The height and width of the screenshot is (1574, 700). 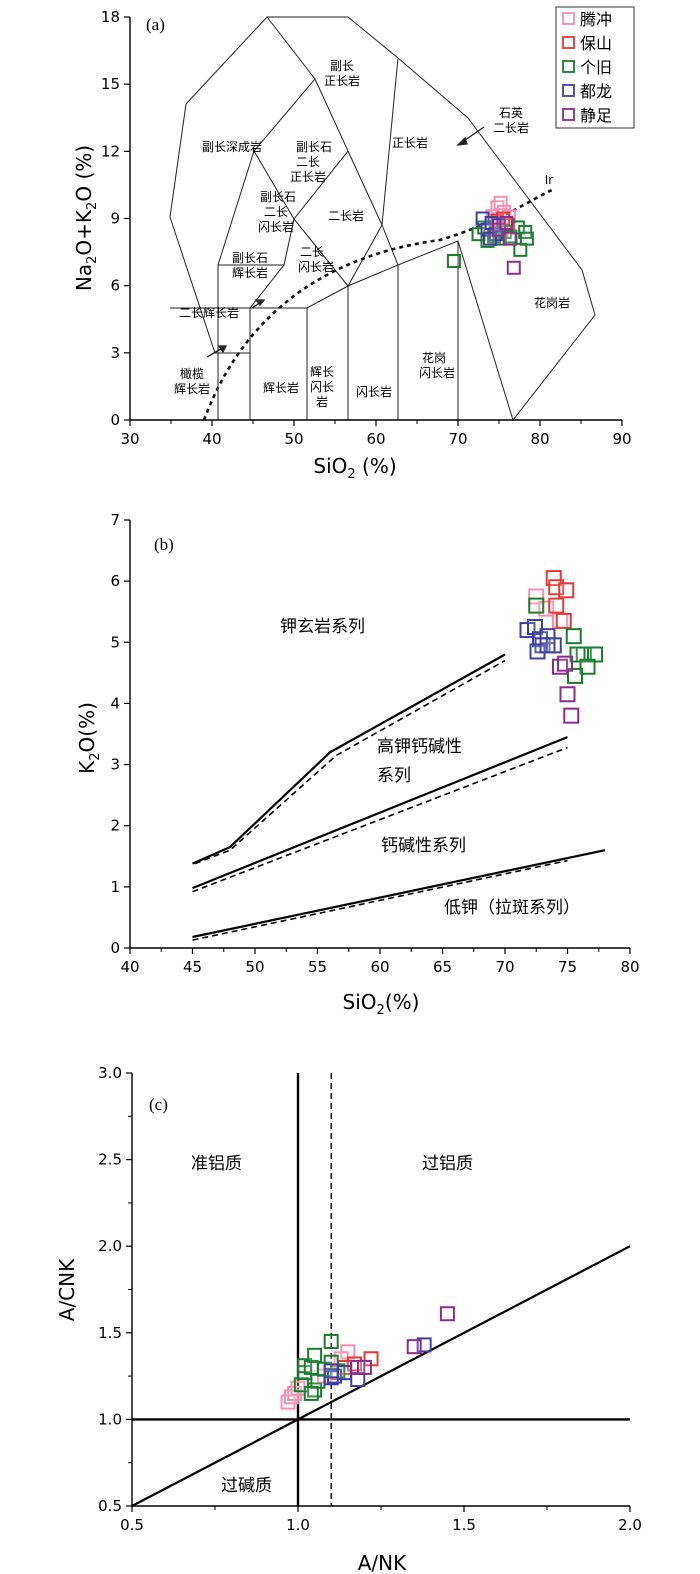 What do you see at coordinates (382, 1562) in the screenshot?
I see `panel-c-x-title: A/NK` at bounding box center [382, 1562].